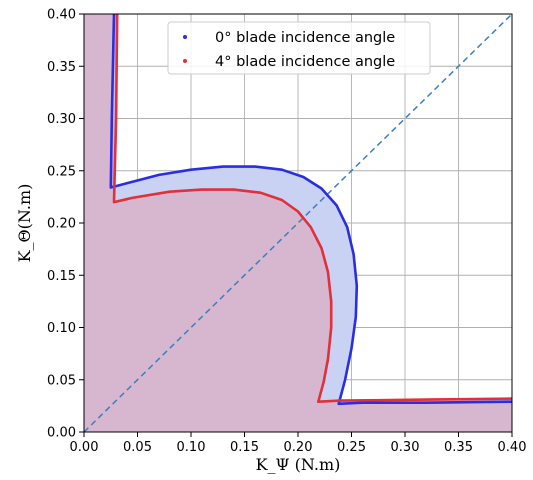 The height and width of the screenshot is (480, 533). What do you see at coordinates (512, 447) in the screenshot?
I see `x-tick-label: 0.40` at bounding box center [512, 447].